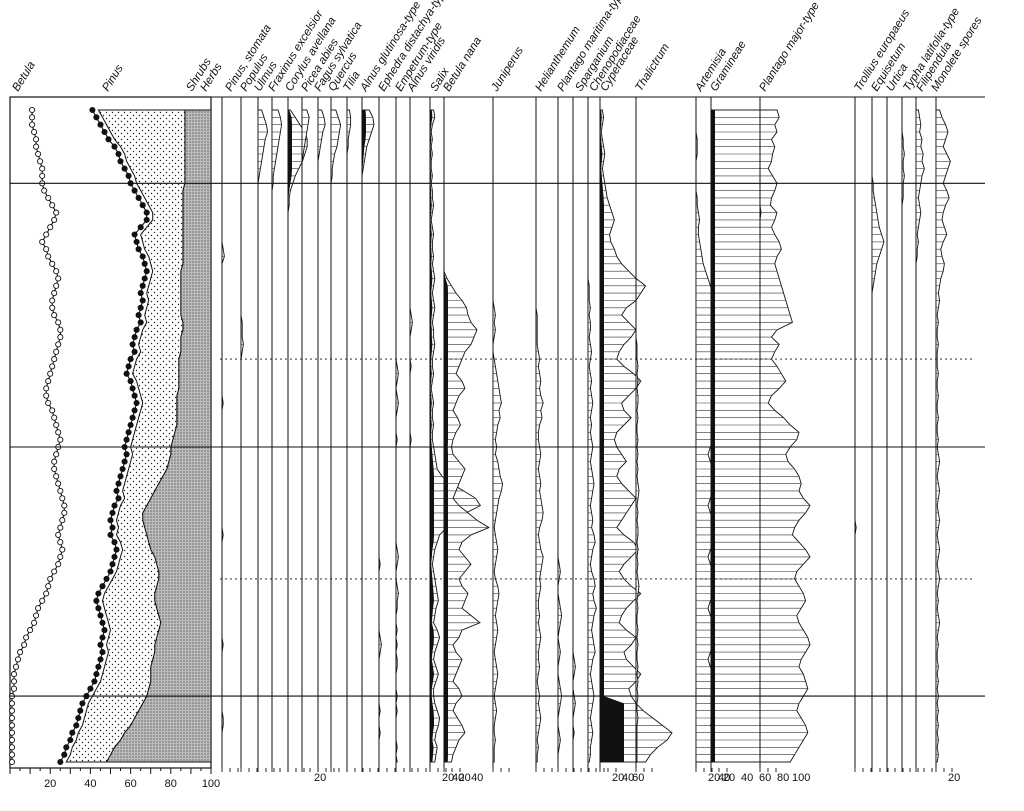 The height and width of the screenshot is (811, 1024). What do you see at coordinates (507, 70) in the screenshot?
I see `label-taxon: Juniperus` at bounding box center [507, 70].